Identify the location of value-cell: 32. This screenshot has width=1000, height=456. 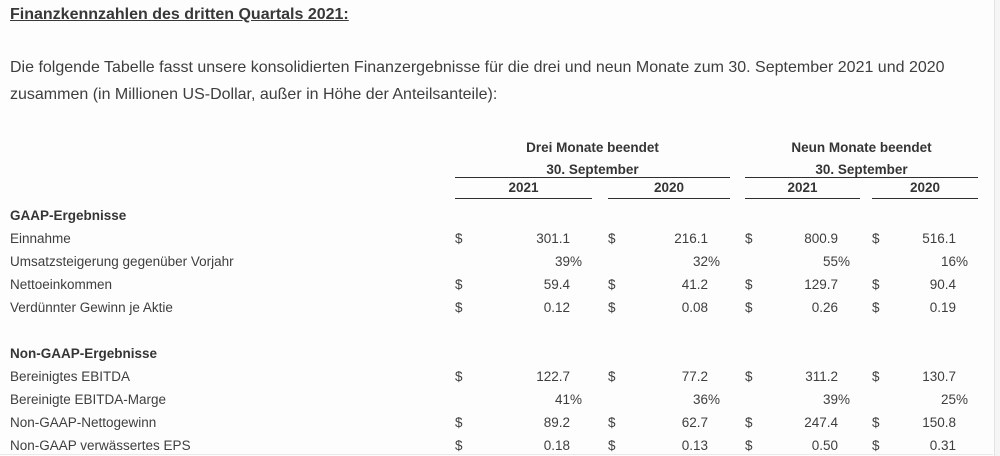
(700, 261).